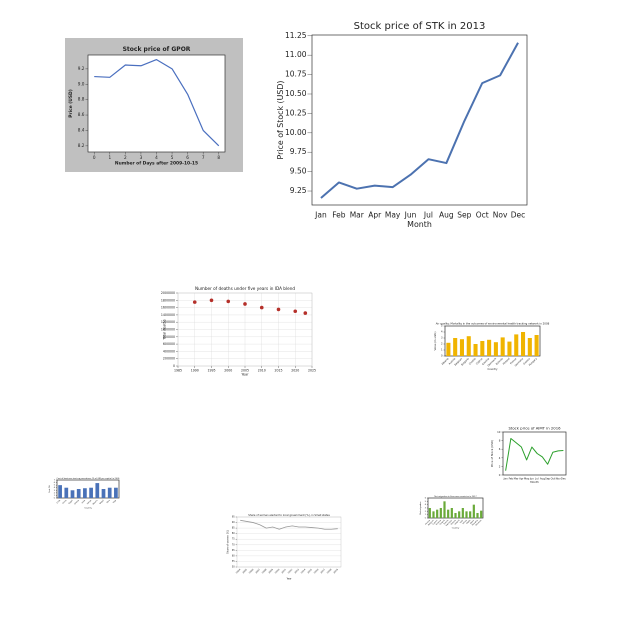 The width and height of the screenshot is (640, 640). I want to click on y-tick-label: 0, so click(500, 475).